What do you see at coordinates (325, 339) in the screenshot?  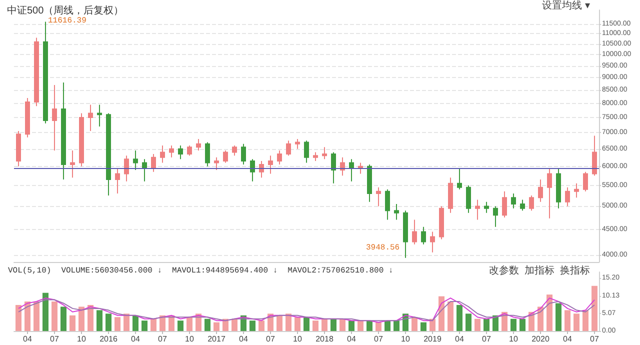 I see `x-tick-label: 2018` at bounding box center [325, 339].